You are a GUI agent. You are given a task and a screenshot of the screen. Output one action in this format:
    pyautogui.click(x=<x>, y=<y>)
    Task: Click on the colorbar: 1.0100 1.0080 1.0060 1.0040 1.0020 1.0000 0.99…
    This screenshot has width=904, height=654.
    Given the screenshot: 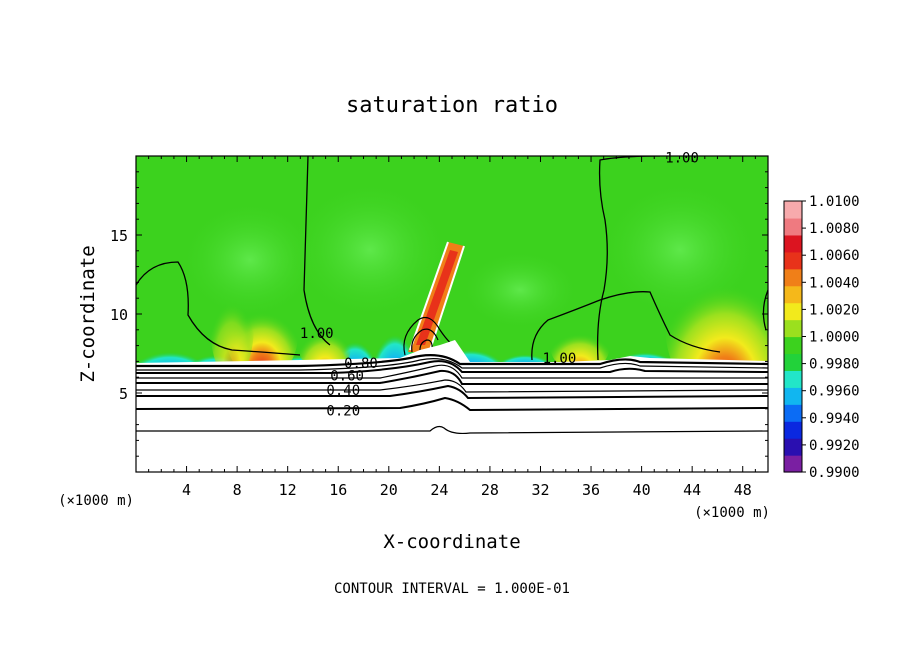 What is the action you would take?
    pyautogui.click(x=821, y=337)
    